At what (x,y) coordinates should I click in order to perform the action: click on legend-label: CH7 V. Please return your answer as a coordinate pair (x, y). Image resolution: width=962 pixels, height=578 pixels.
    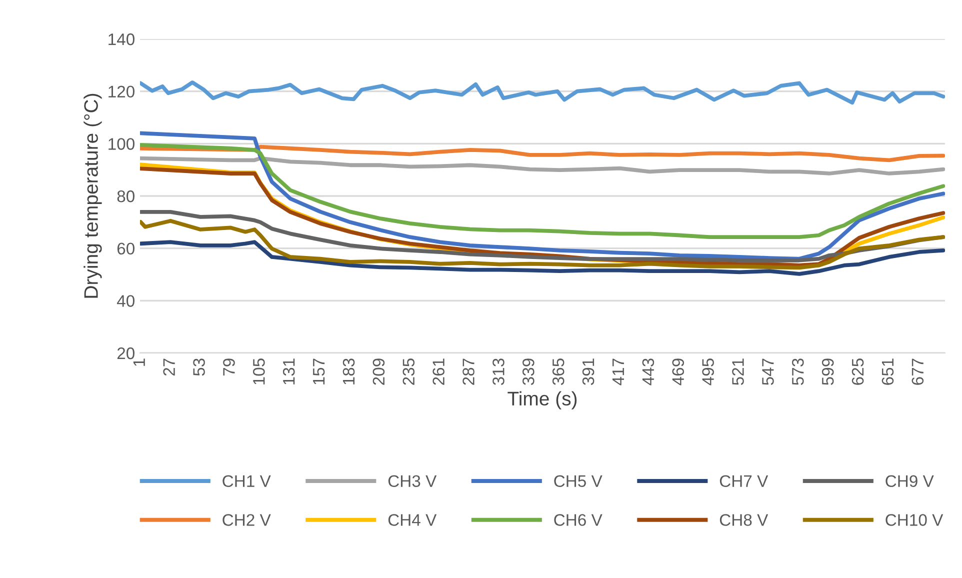
    Looking at the image, I should click on (744, 481).